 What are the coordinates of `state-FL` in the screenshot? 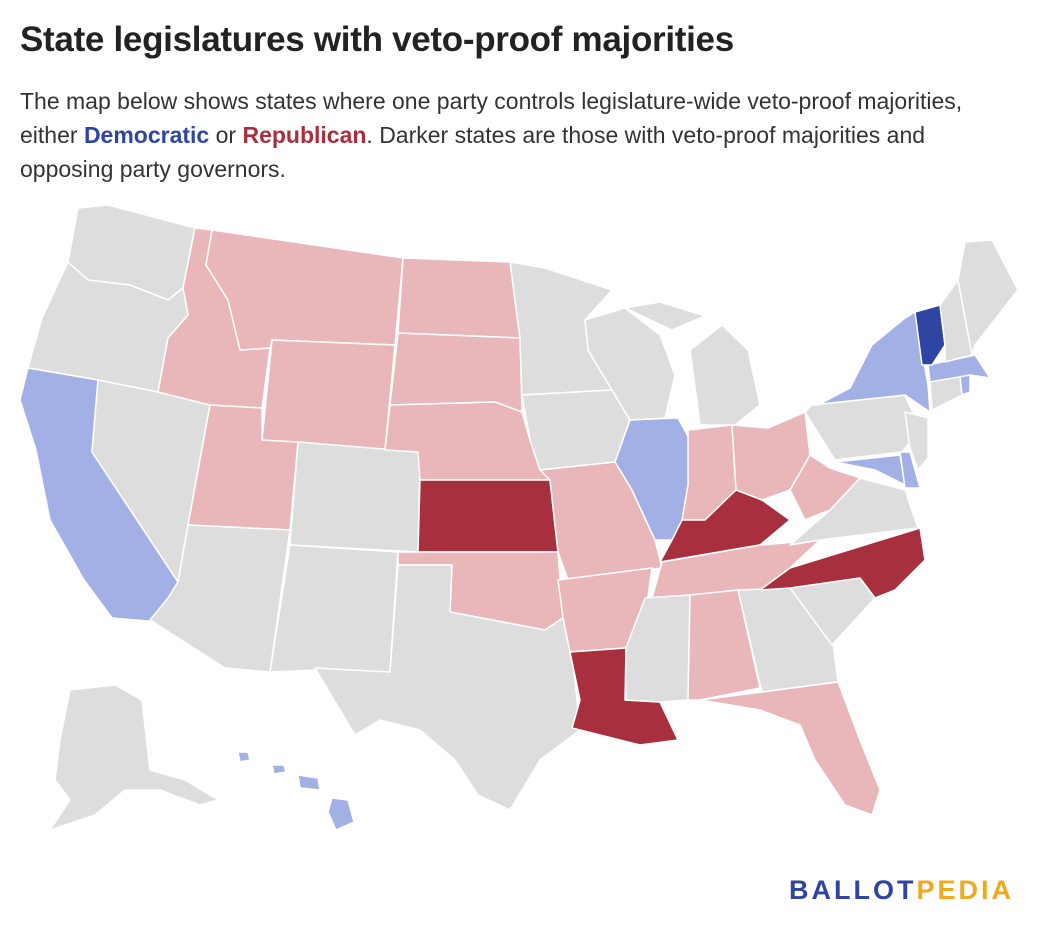 It's located at (790, 748).